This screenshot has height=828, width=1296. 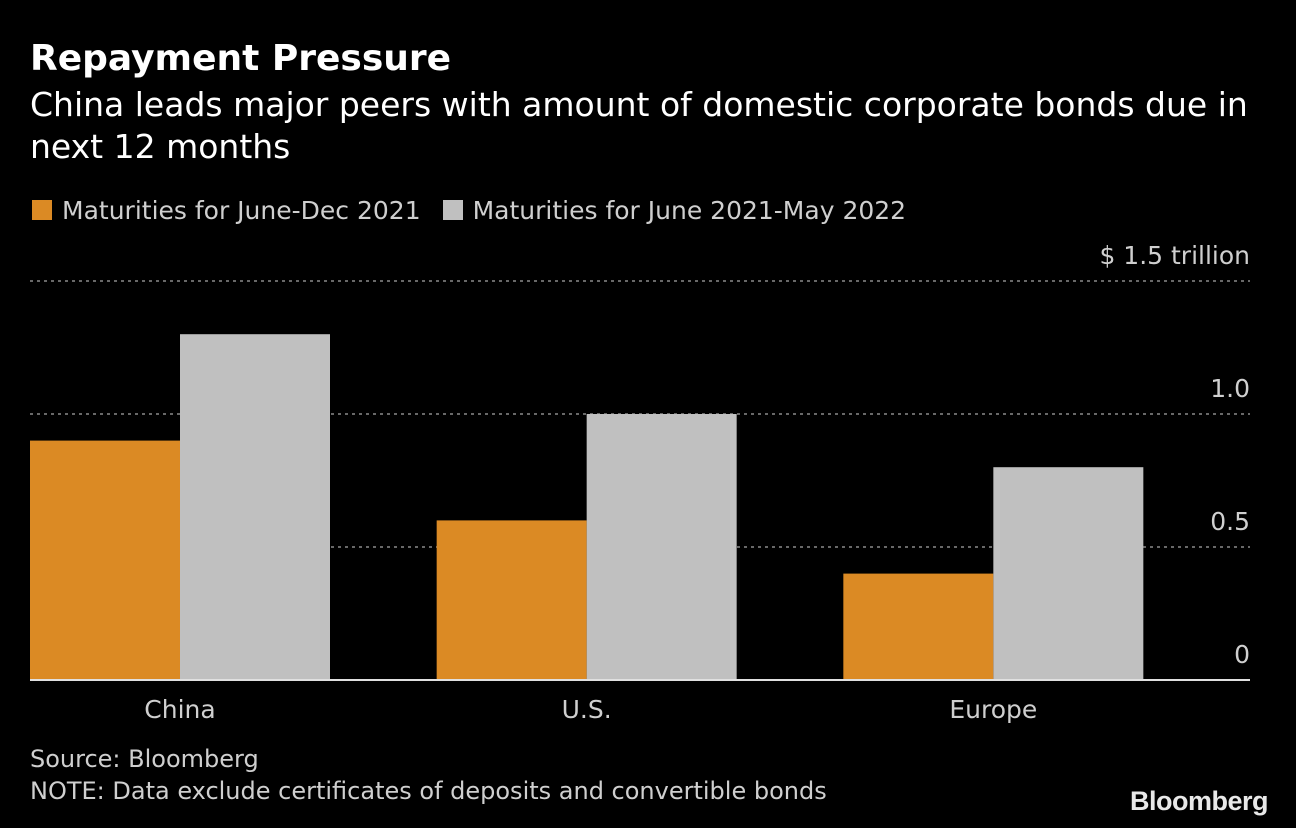 I want to click on chart-title: Repayment Pressure, so click(x=241, y=58).